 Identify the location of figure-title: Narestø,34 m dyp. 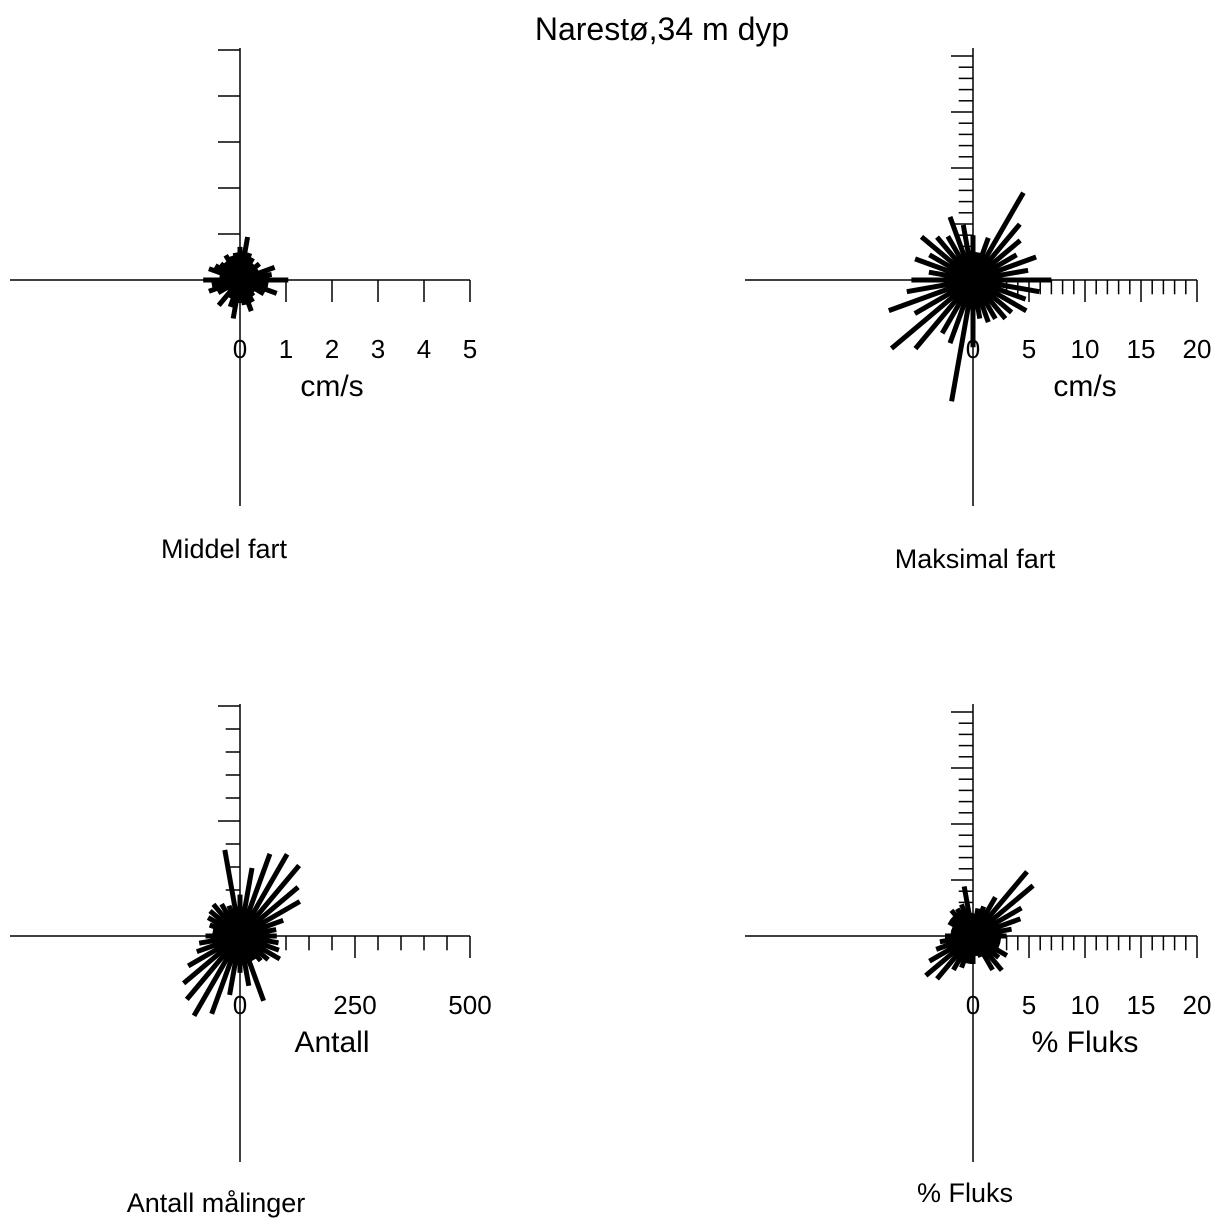
(662, 29).